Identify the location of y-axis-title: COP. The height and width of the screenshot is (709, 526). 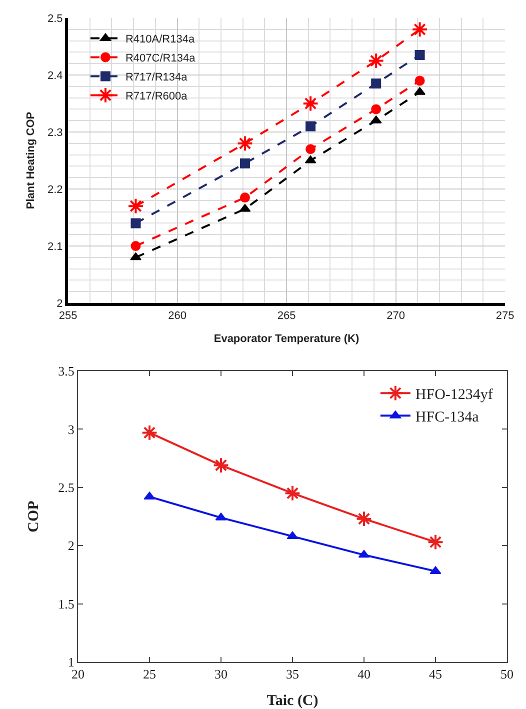
(34, 516).